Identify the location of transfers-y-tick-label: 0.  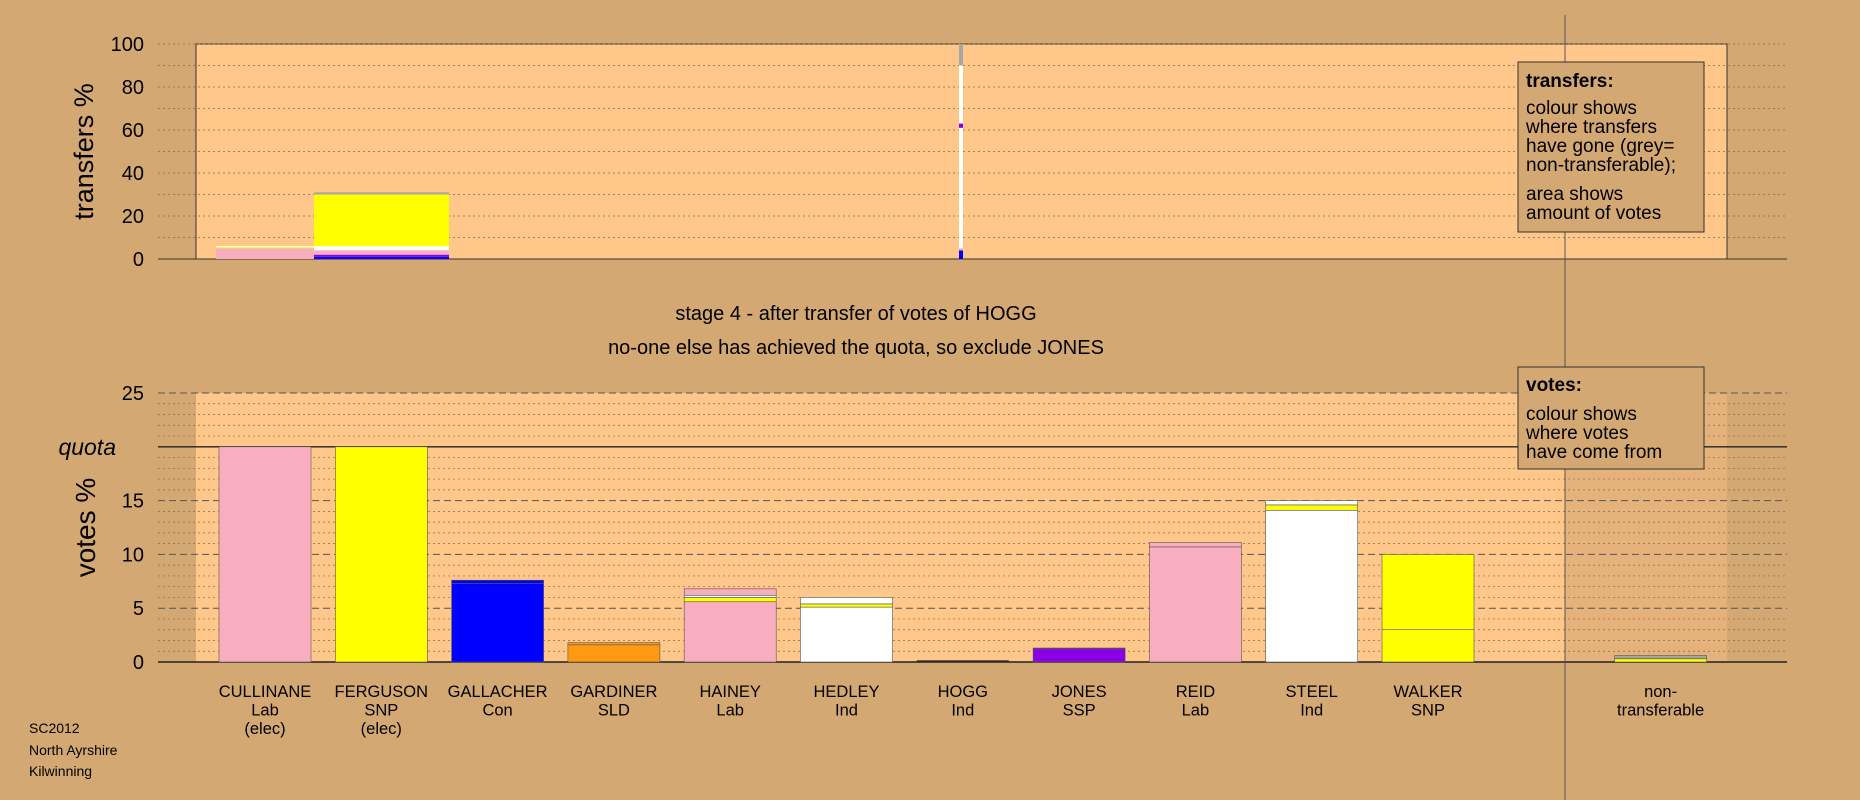
(138, 260).